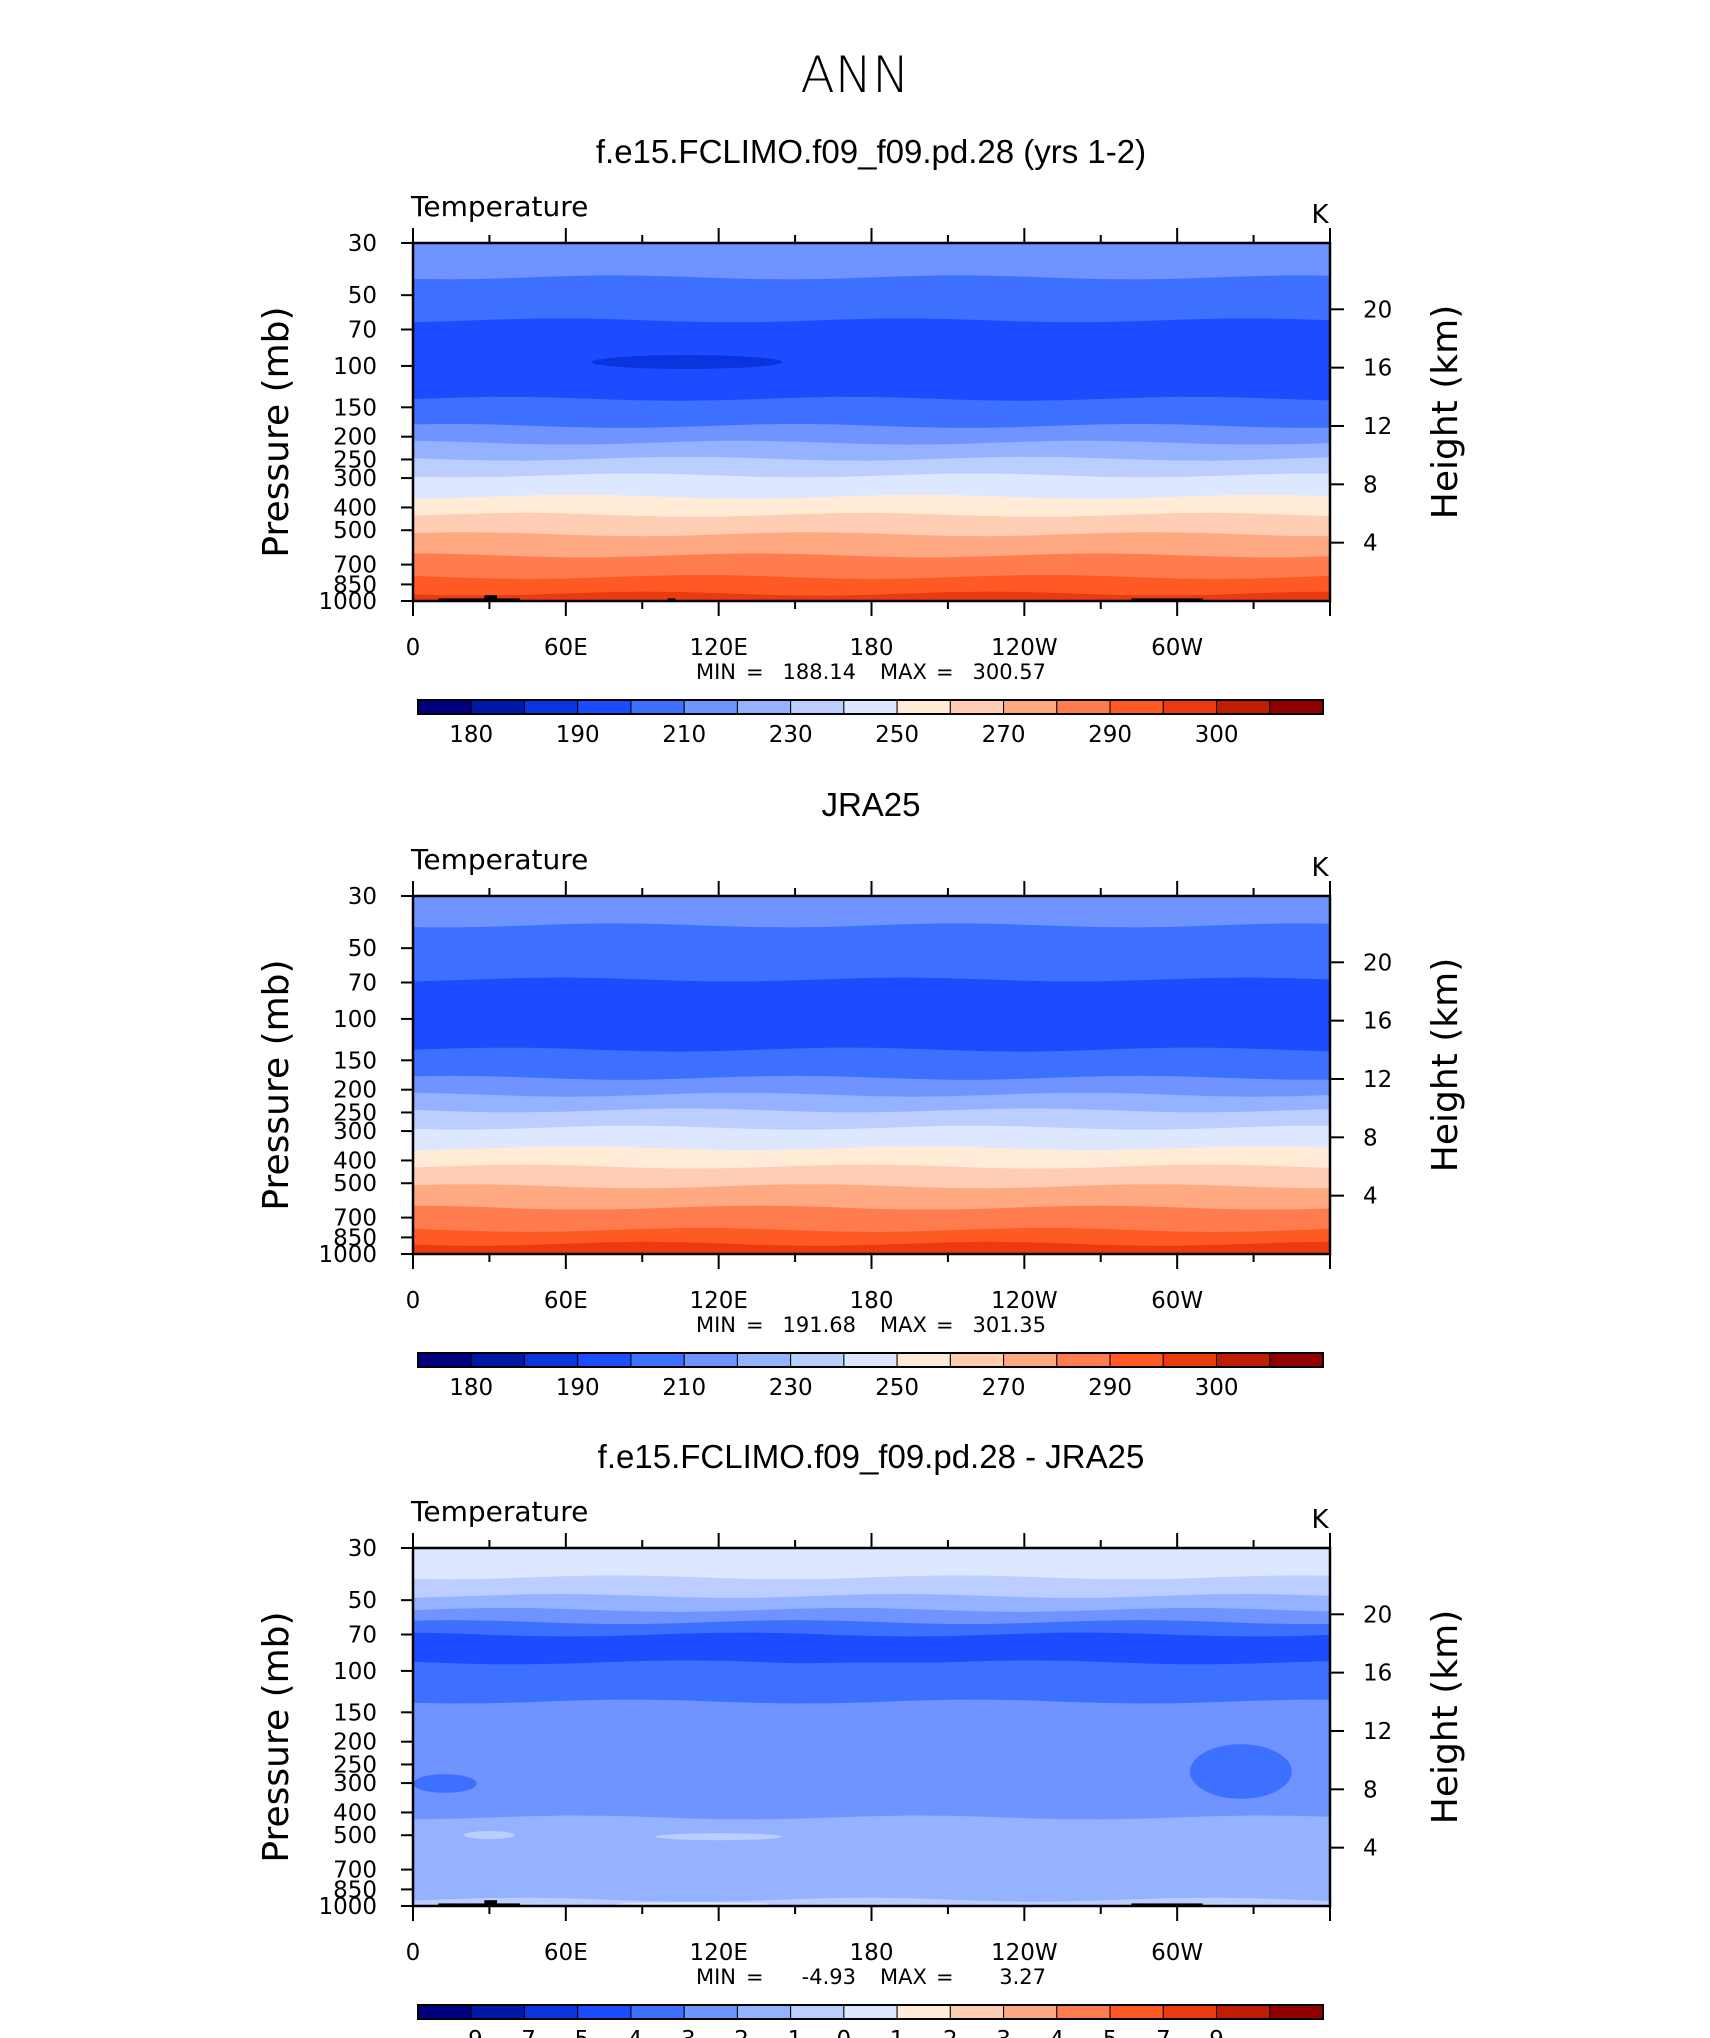  Describe the element at coordinates (355, 1765) in the screenshot. I see `y-tick-label: 250` at that location.